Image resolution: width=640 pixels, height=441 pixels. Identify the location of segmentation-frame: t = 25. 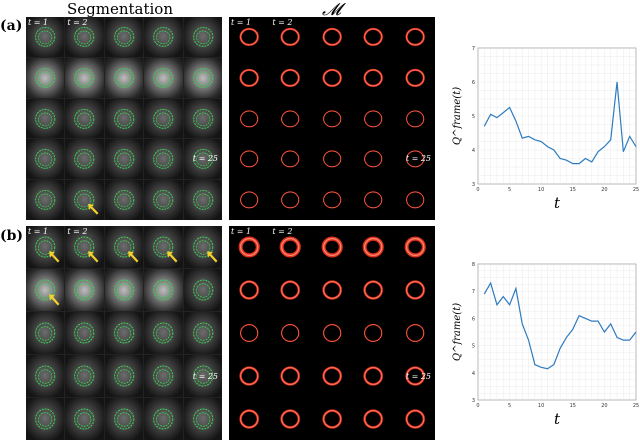
(202, 159).